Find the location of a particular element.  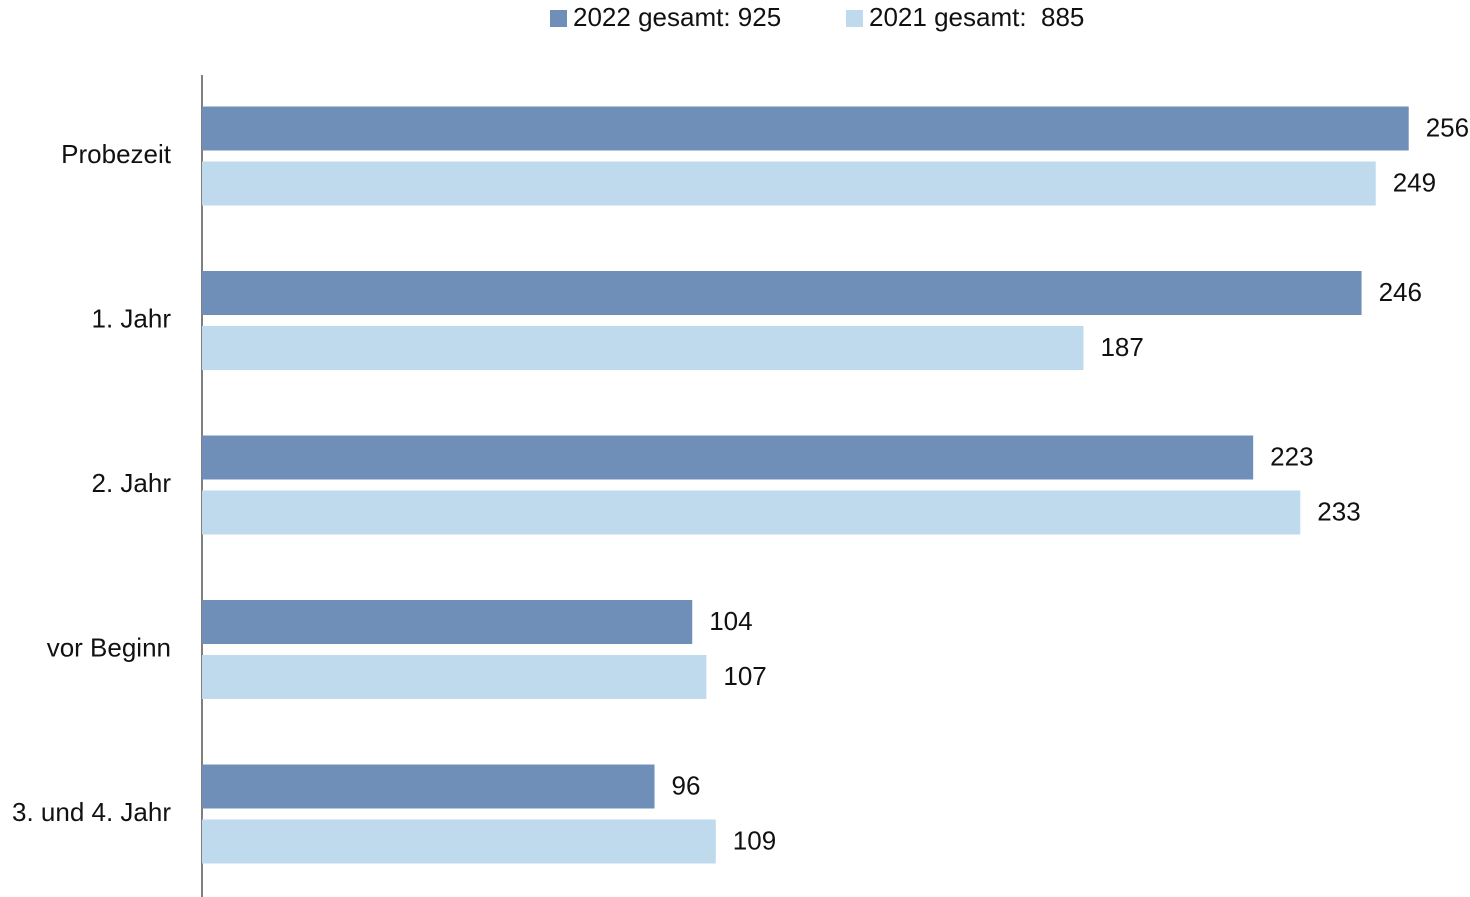

value-label: 107 is located at coordinates (744, 676).